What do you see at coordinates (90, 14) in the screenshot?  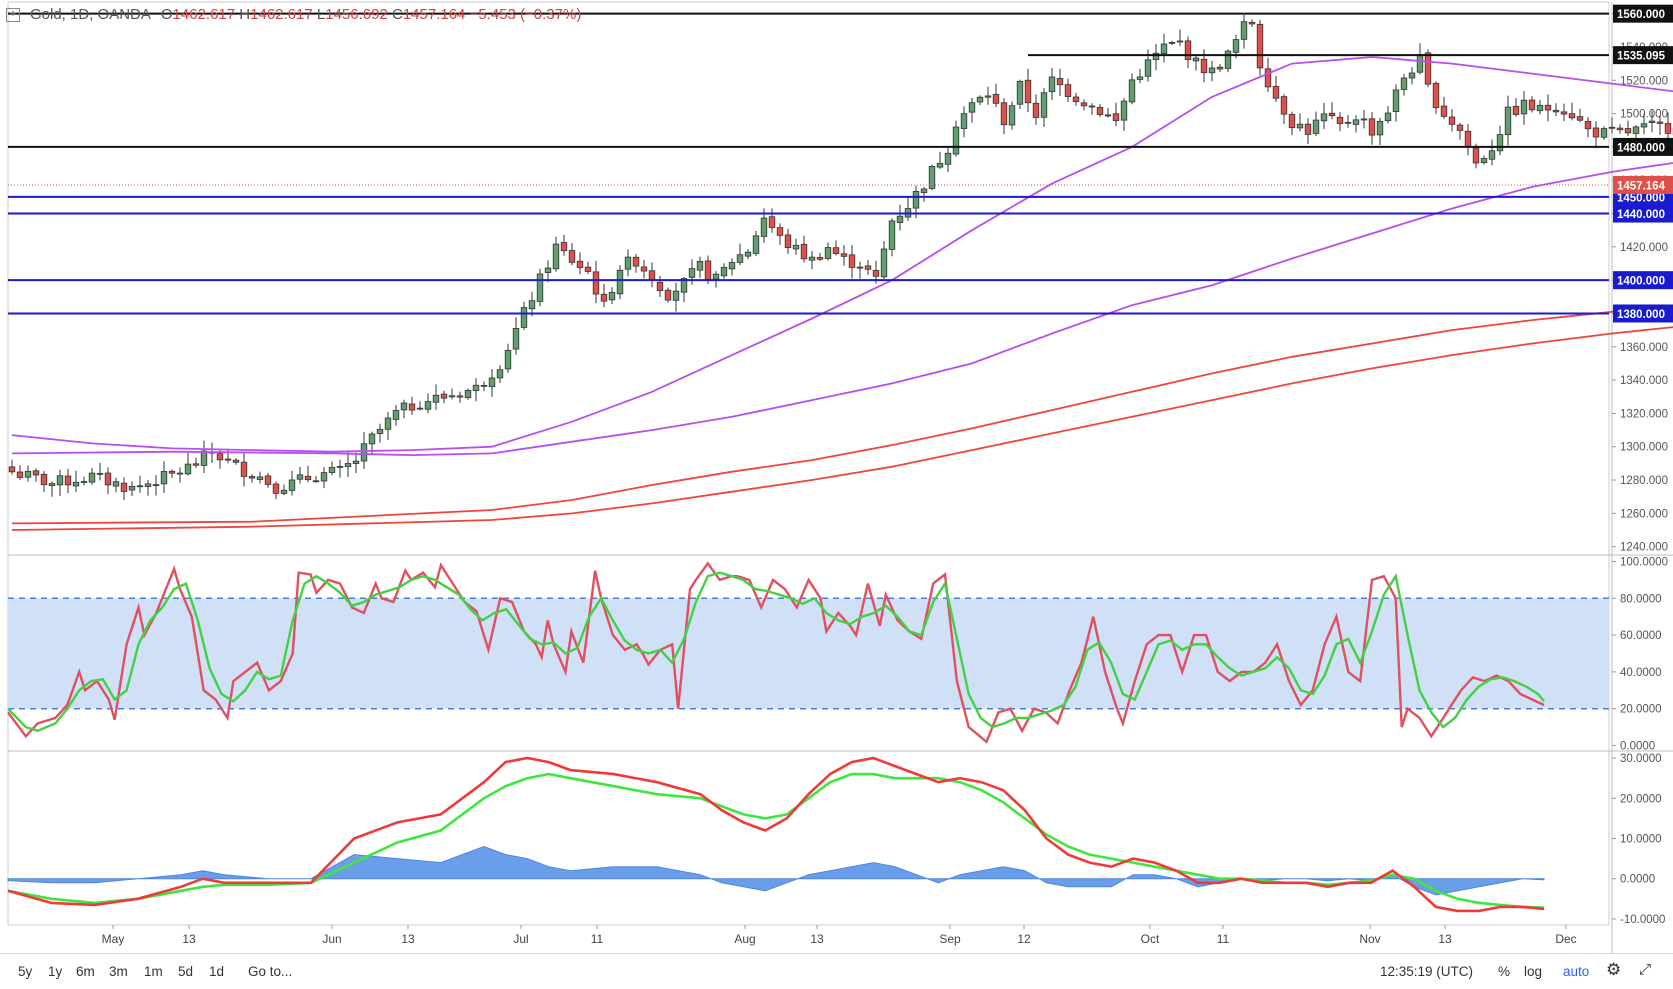 I see `symbol-title: Gold, 1D, OANDA` at bounding box center [90, 14].